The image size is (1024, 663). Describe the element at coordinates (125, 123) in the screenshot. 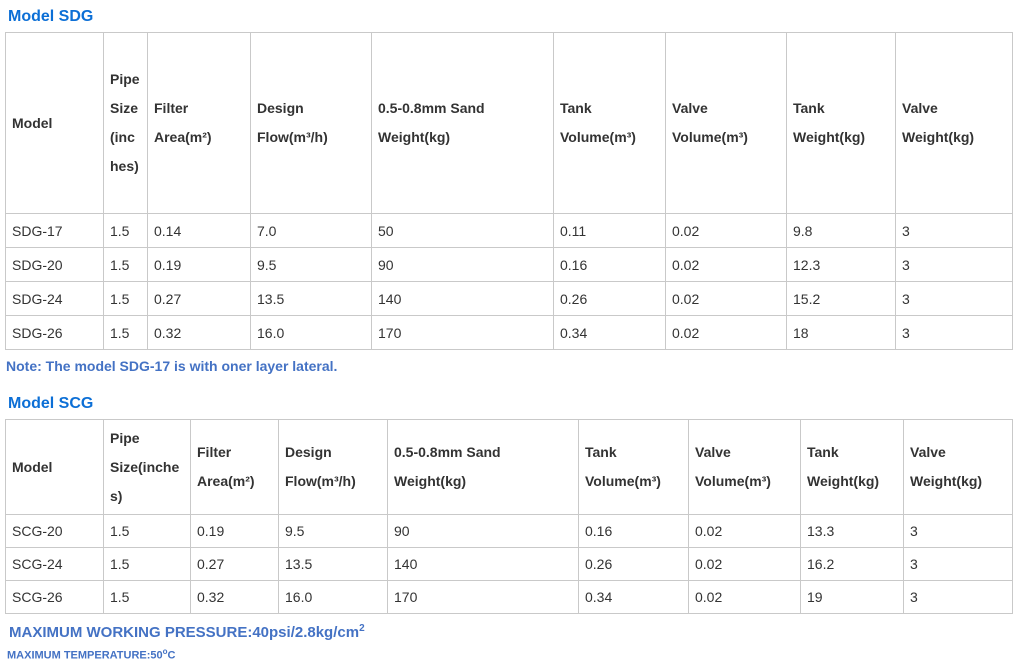

I see `column-header: Pipe Size (inches)` at that location.